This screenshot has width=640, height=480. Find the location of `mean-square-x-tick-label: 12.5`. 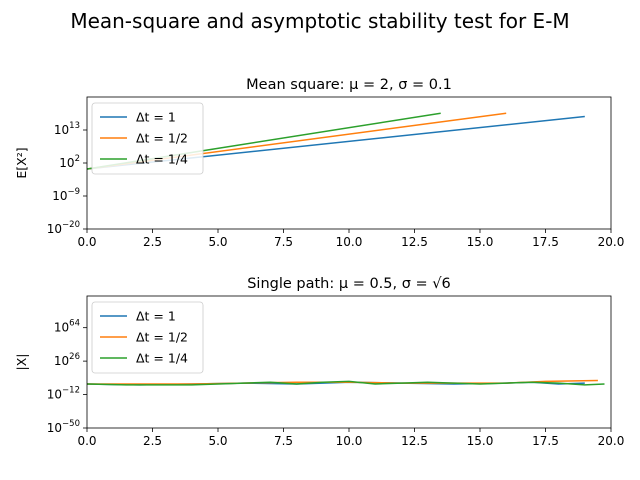

mean-square-x-tick-label: 12.5 is located at coordinates (414, 242).